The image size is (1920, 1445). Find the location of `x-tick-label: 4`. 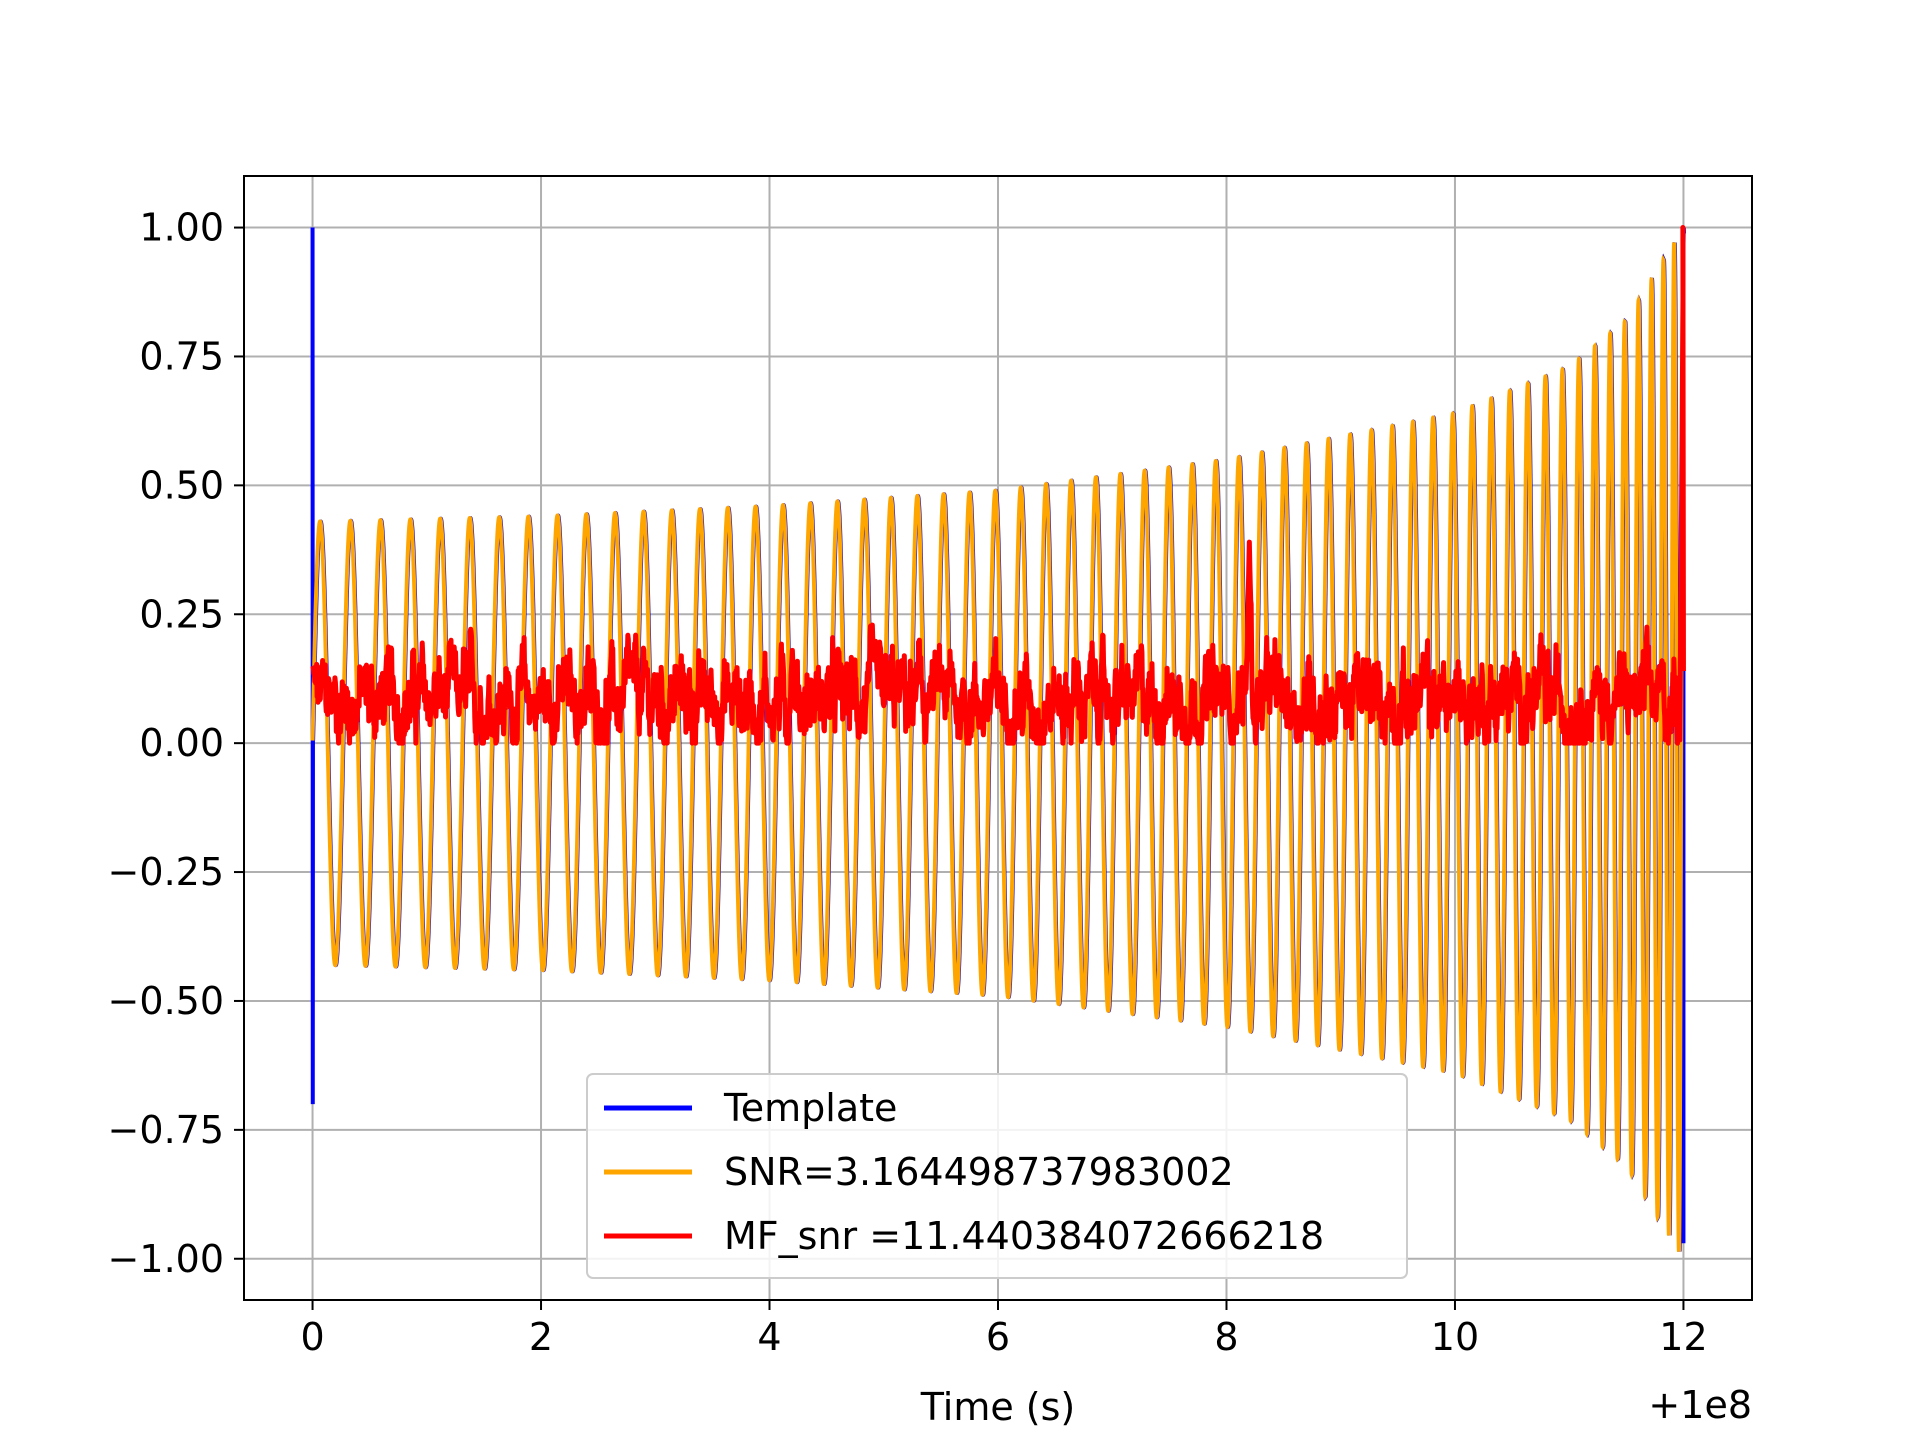

x-tick-label: 4 is located at coordinates (769, 1337).